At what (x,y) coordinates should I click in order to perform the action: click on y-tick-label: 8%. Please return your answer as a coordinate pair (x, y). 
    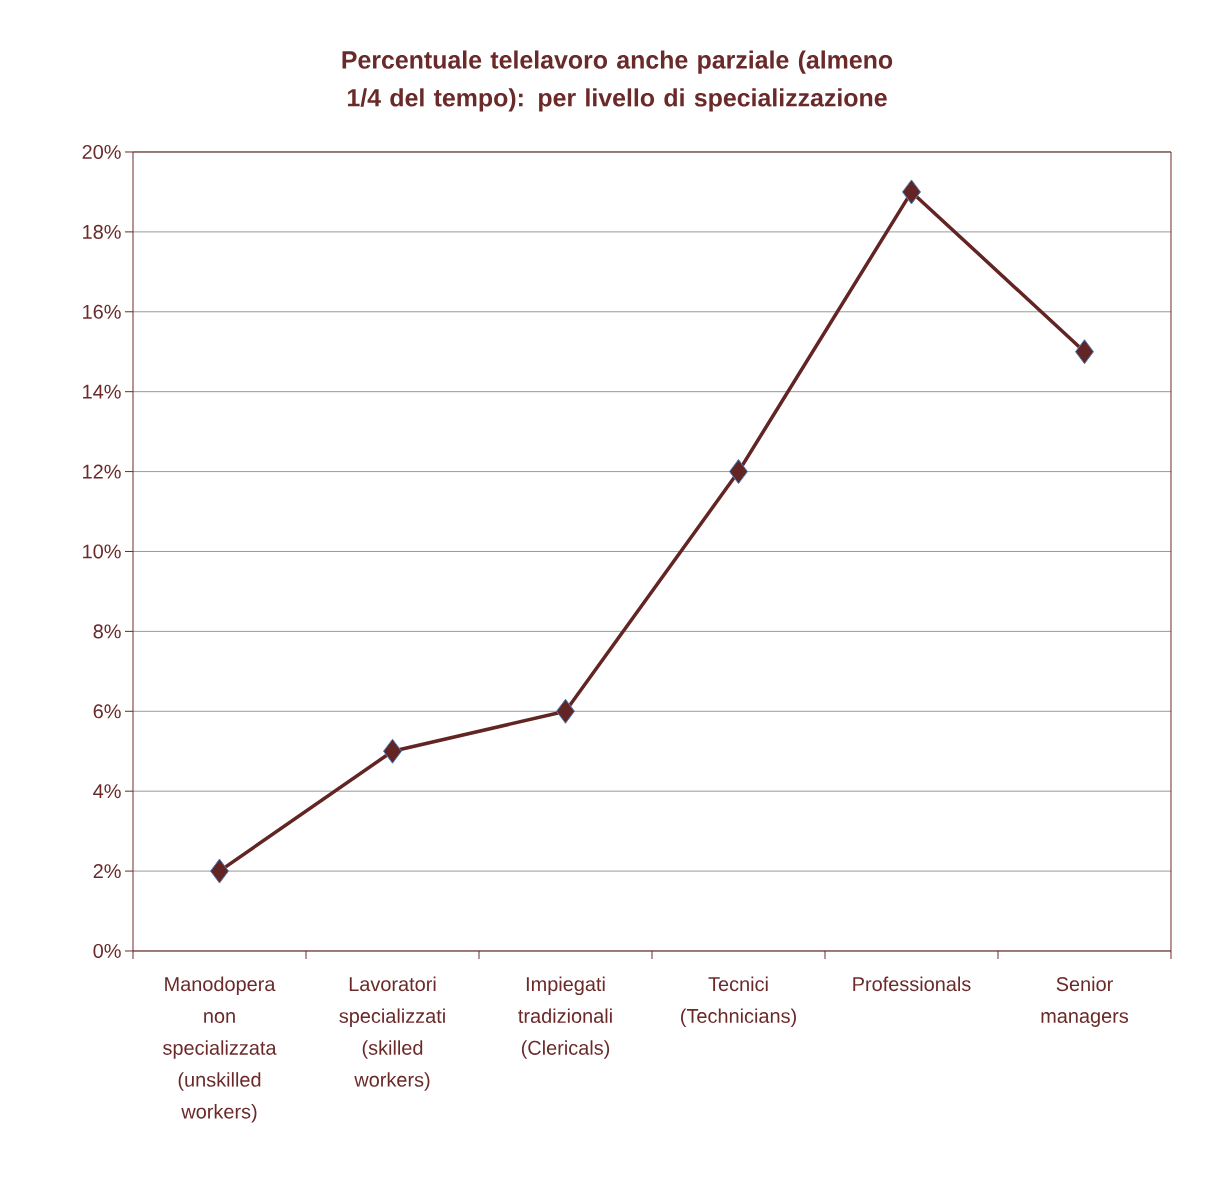
    Looking at the image, I should click on (107, 631).